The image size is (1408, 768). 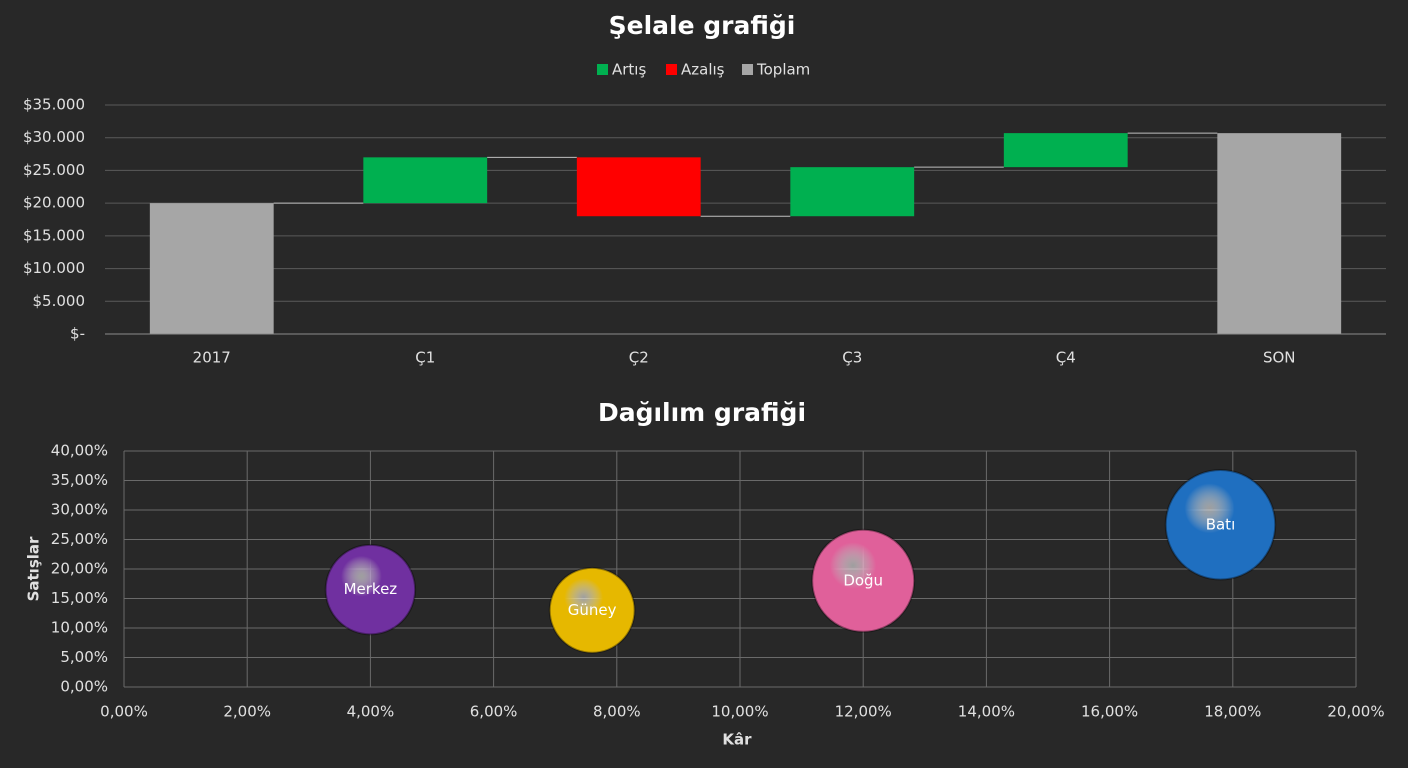 What do you see at coordinates (702, 25) in the screenshot?
I see `chart-title: Şelale grafiği` at bounding box center [702, 25].